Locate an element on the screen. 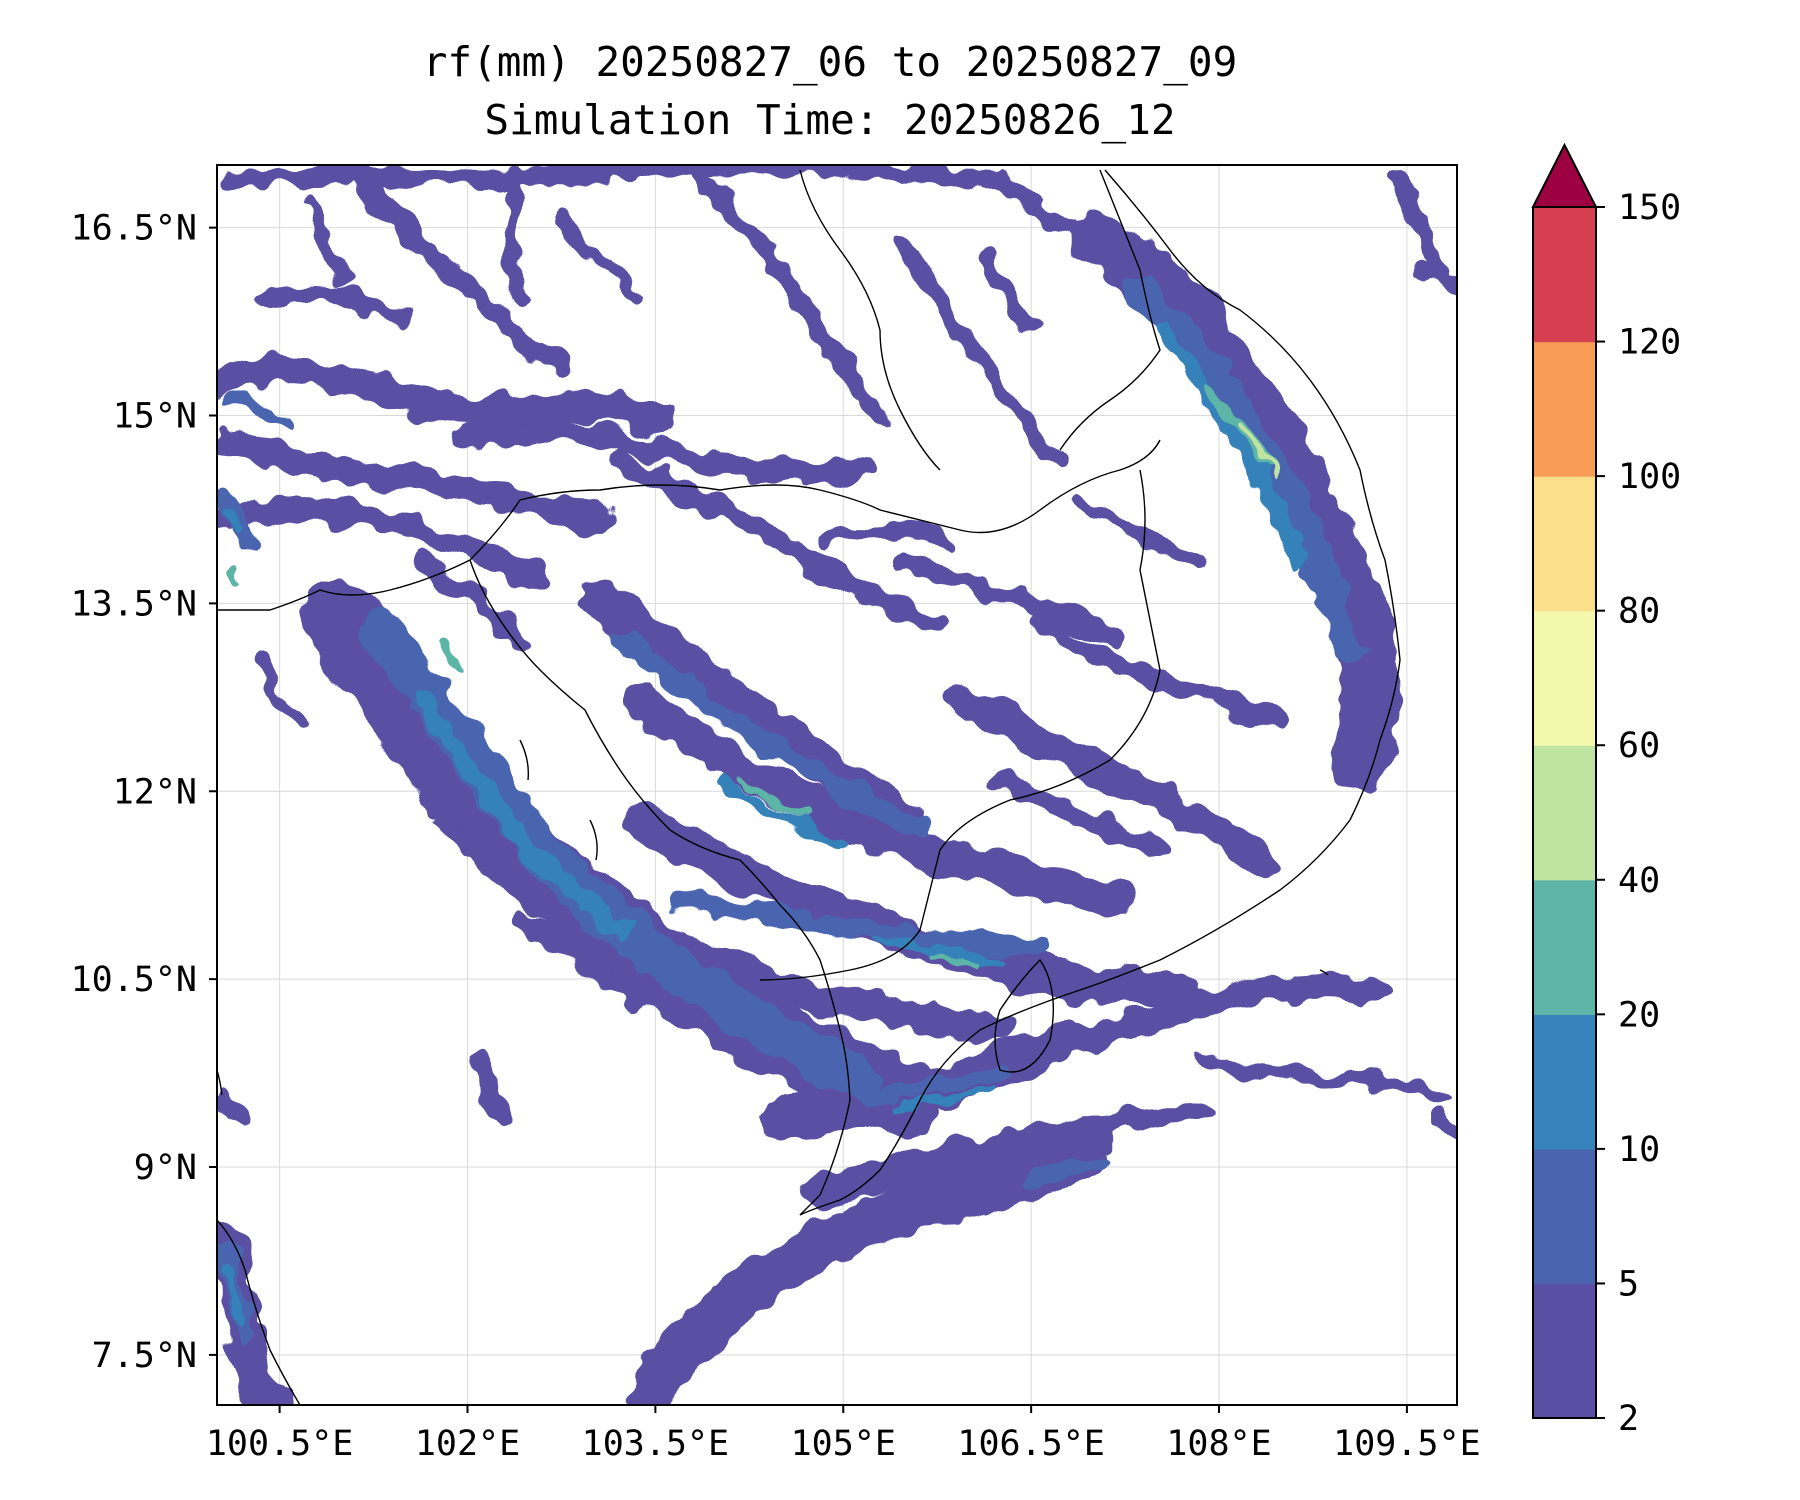 This screenshot has width=1800, height=1500. y-tick-label: 15°N is located at coordinates (155, 417).